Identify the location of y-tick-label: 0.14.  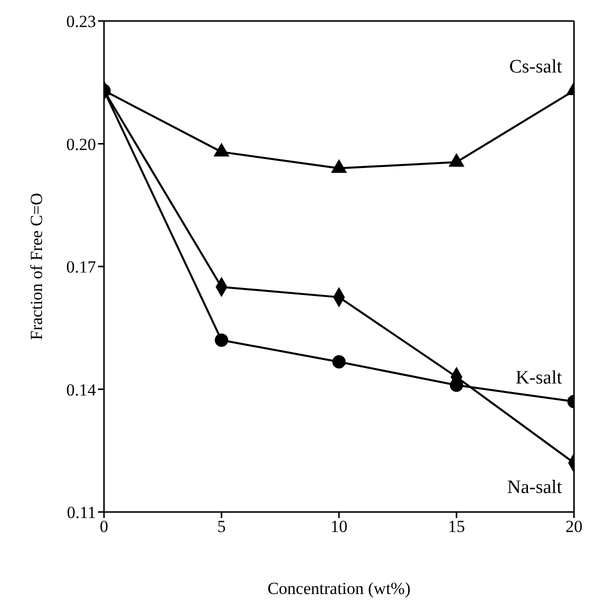
(81, 390).